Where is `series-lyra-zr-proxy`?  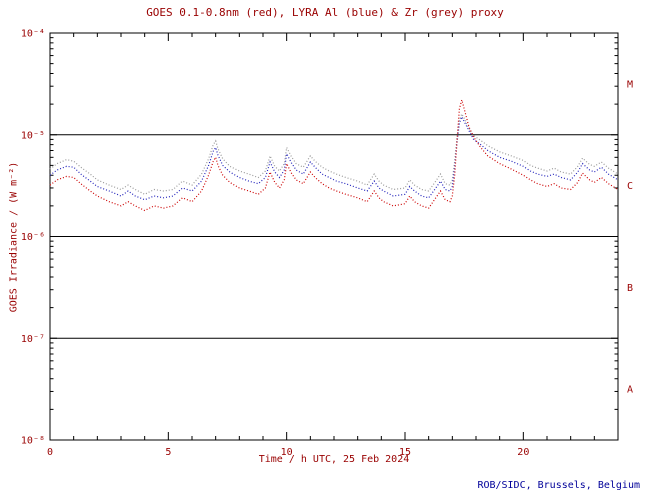
series-lyra-zr-proxy is located at coordinates (334, 153).